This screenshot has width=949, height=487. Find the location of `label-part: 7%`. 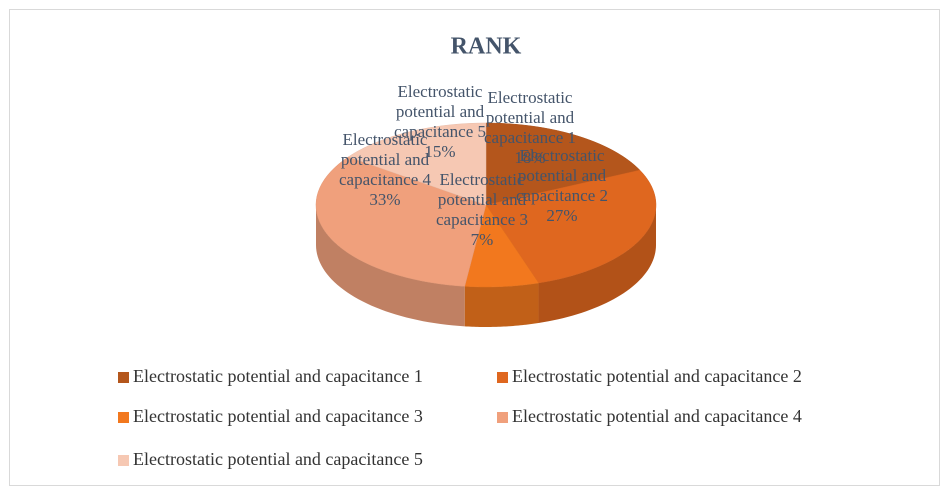

label-part: 7% is located at coordinates (482, 239).